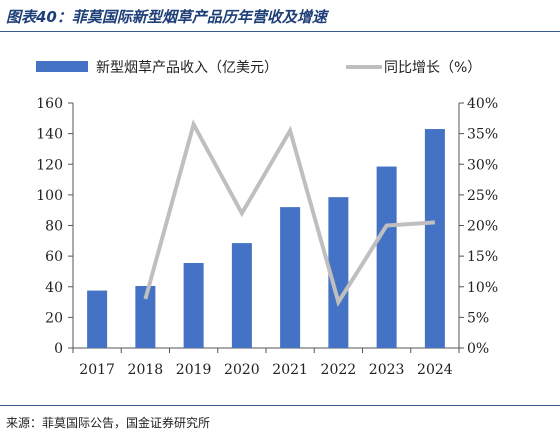  I want to click on y-left-tick-label: 60, so click(54, 257).